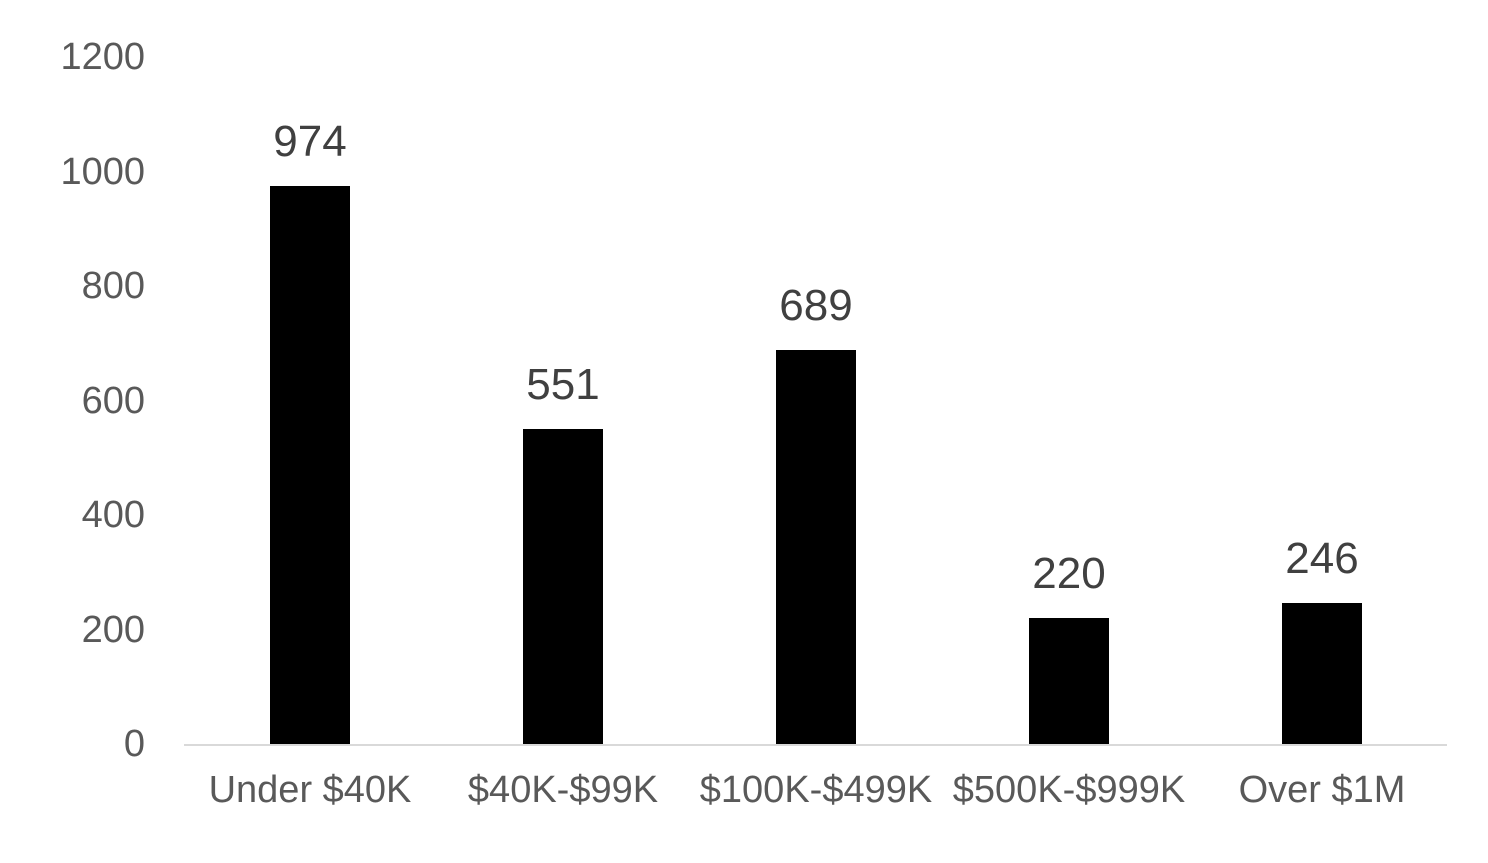  What do you see at coordinates (102, 172) in the screenshot?
I see `y-tick-label: 1000` at bounding box center [102, 172].